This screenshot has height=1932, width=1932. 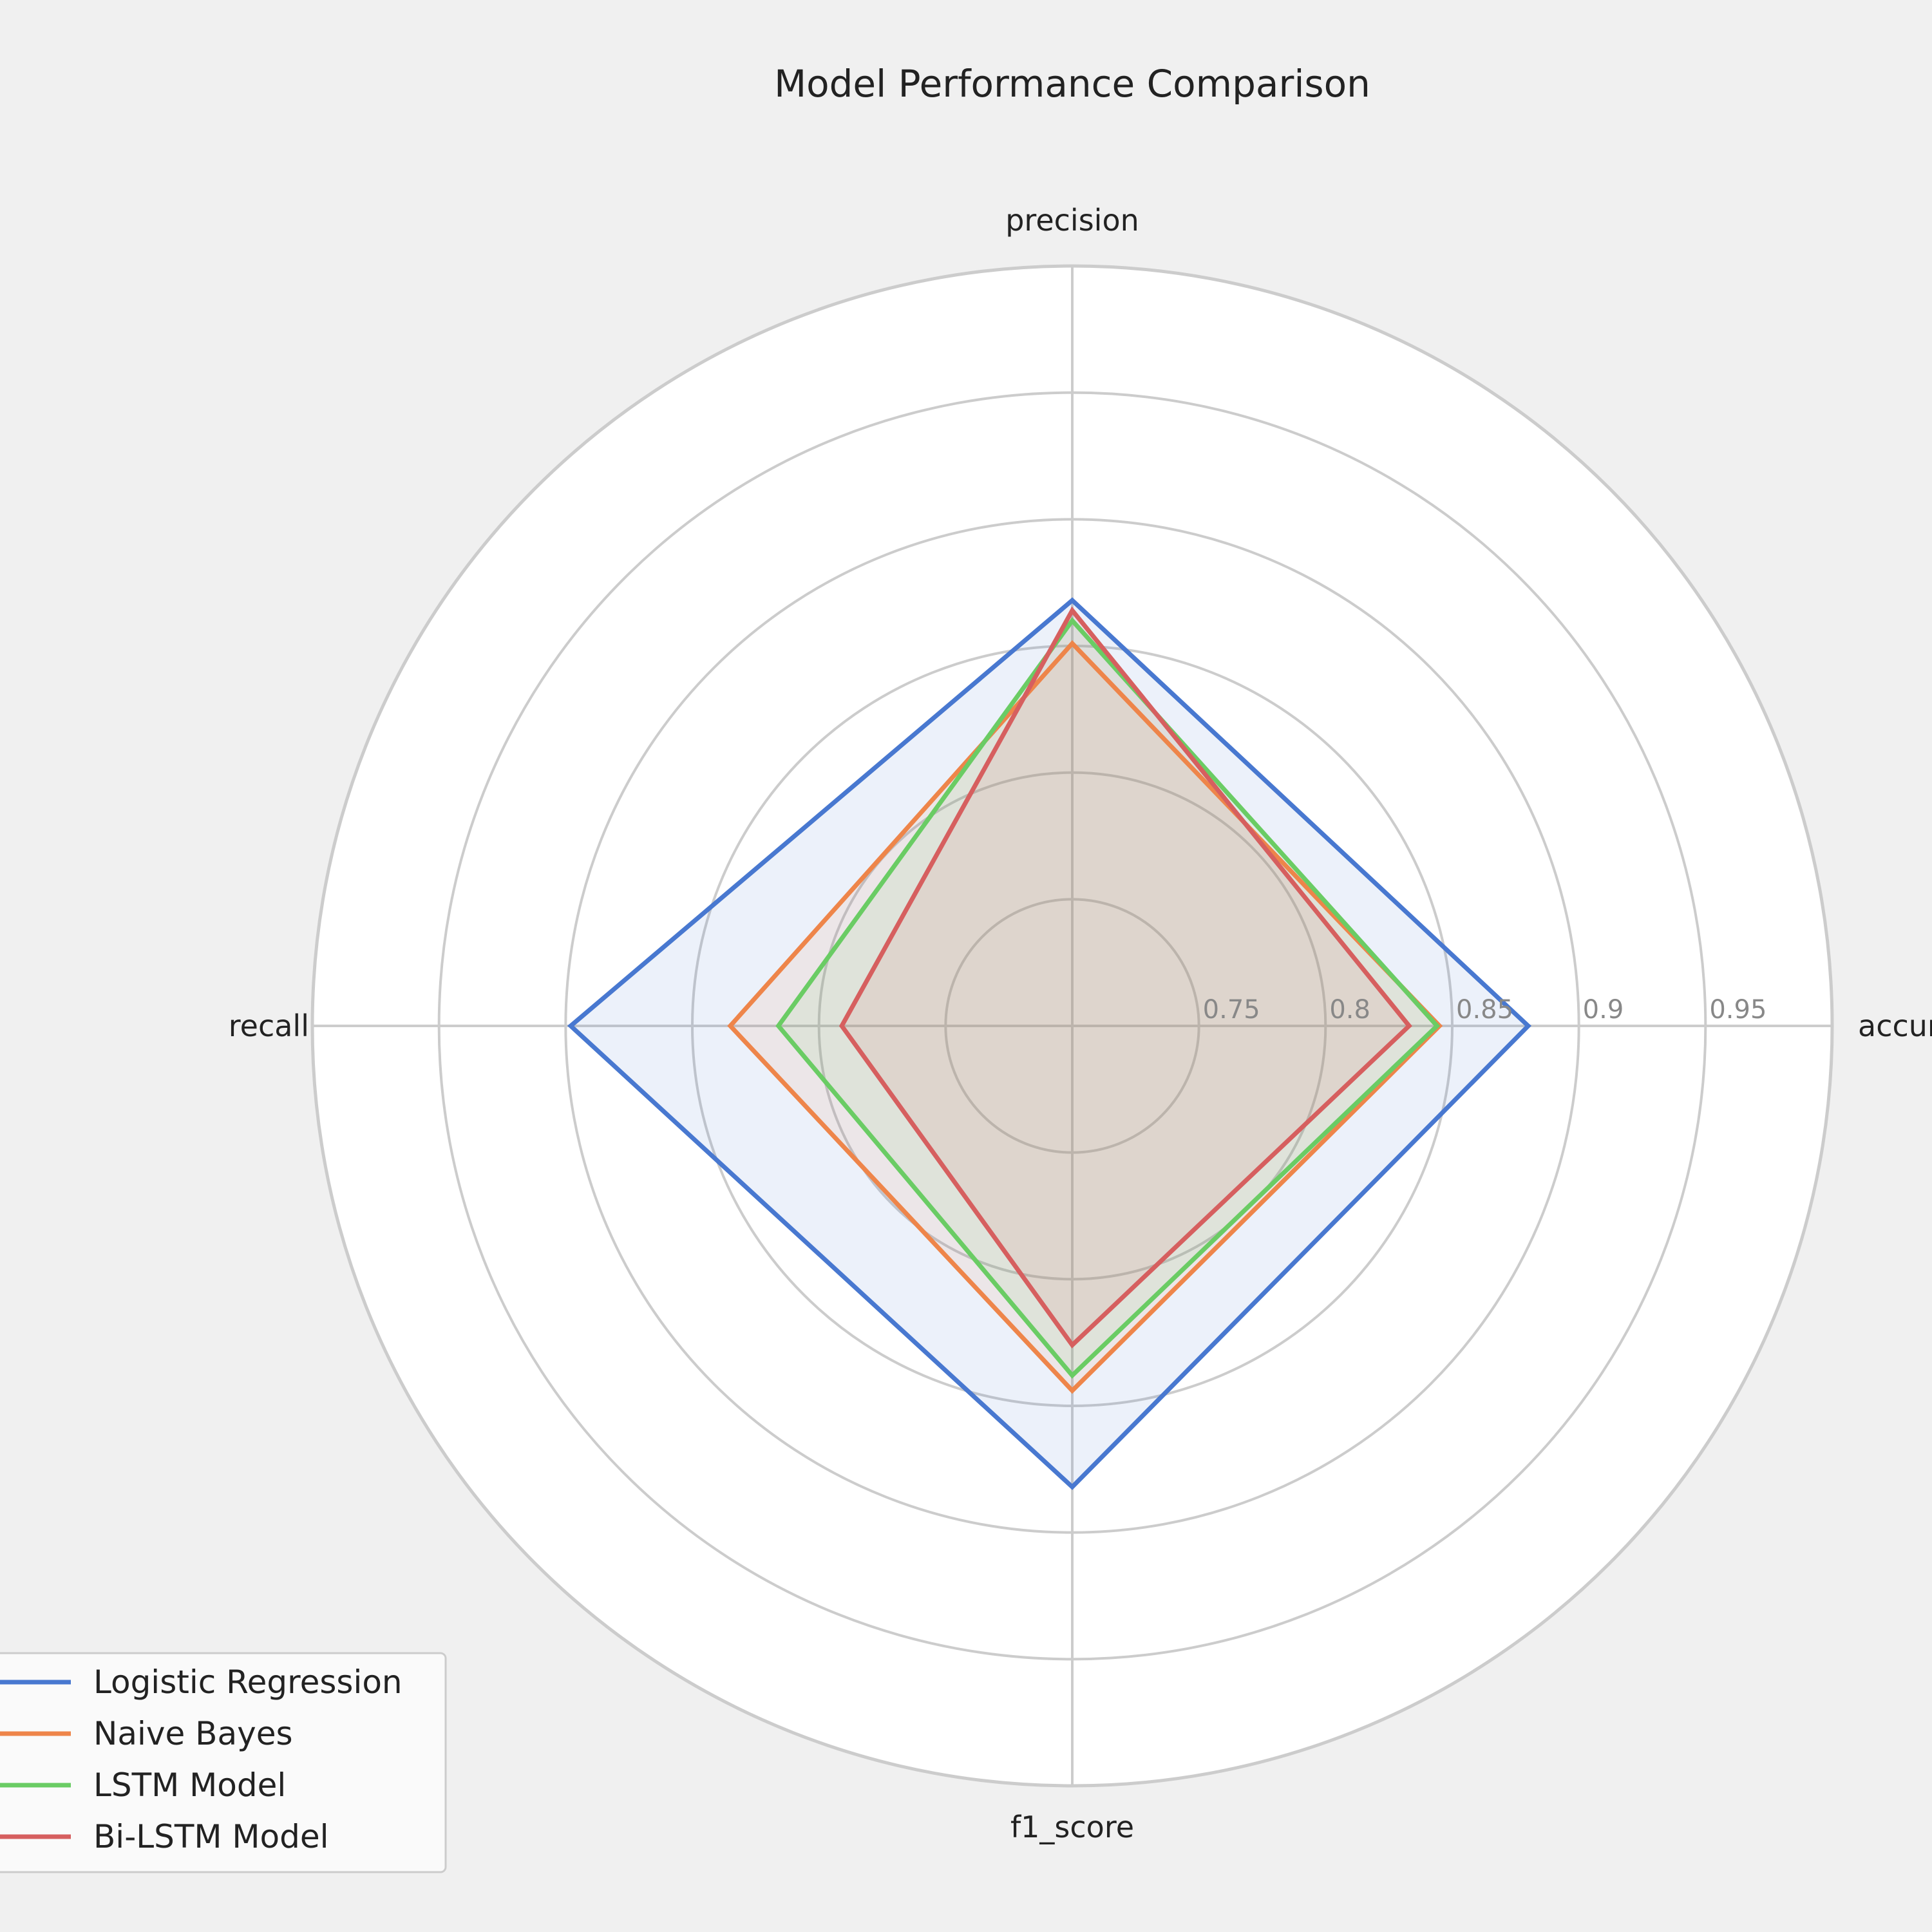 What do you see at coordinates (248, 1682) in the screenshot?
I see `legend-label: Logistic Regression` at bounding box center [248, 1682].